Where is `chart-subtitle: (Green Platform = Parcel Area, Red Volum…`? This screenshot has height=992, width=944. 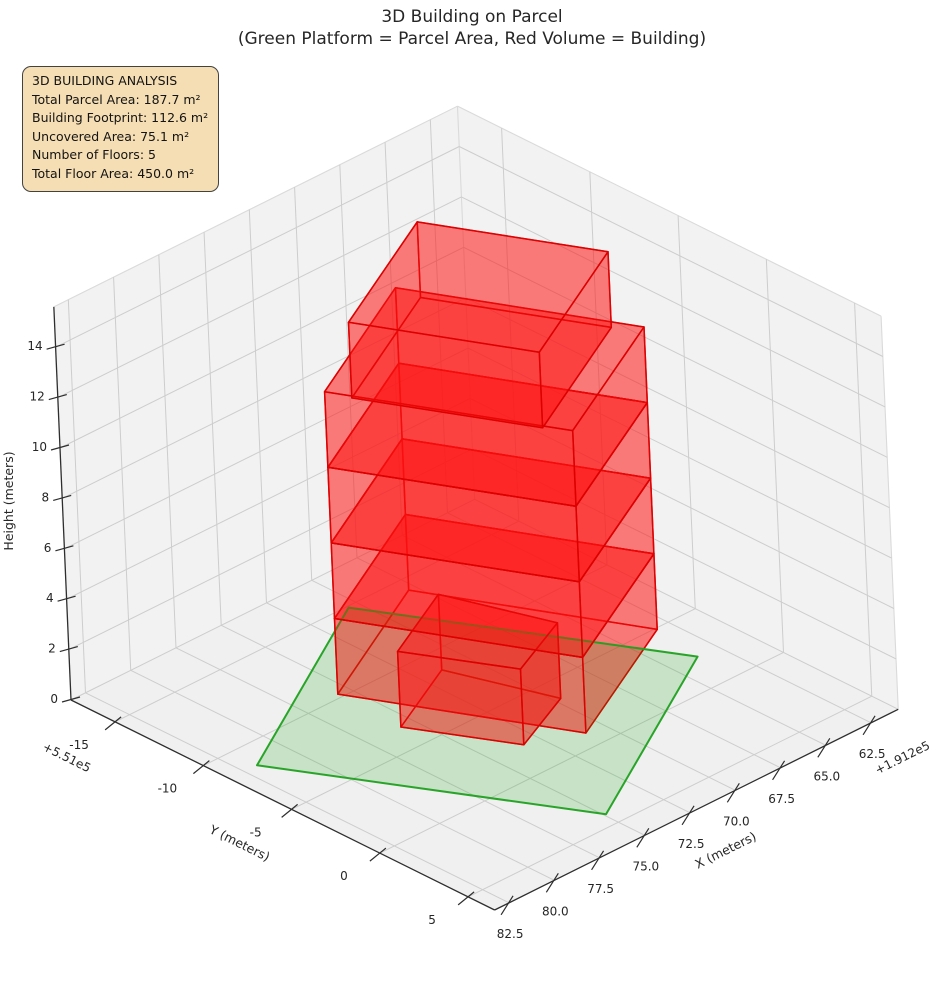
chart-subtitle: (Green Platform = Parcel Area, Red Volum… is located at coordinates (472, 39).